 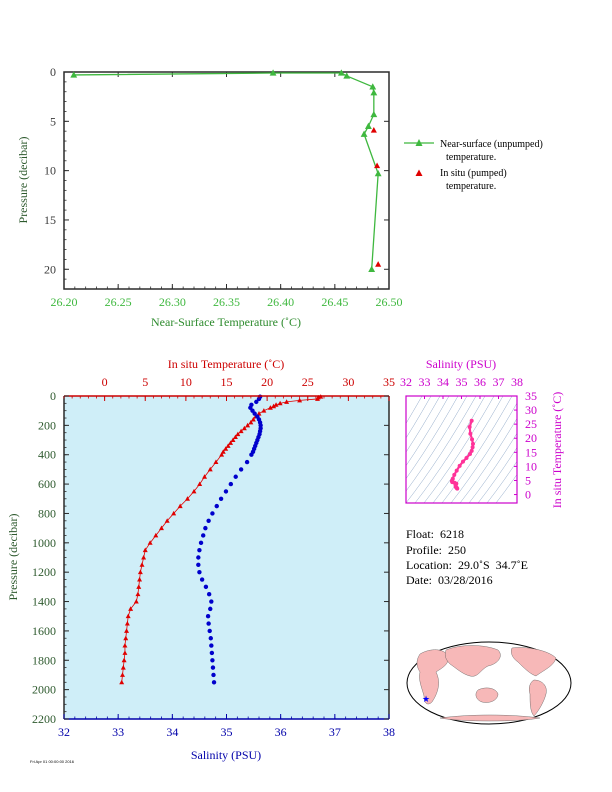 I want to click on salinity-x-tick-label: 32, so click(x=64, y=732).